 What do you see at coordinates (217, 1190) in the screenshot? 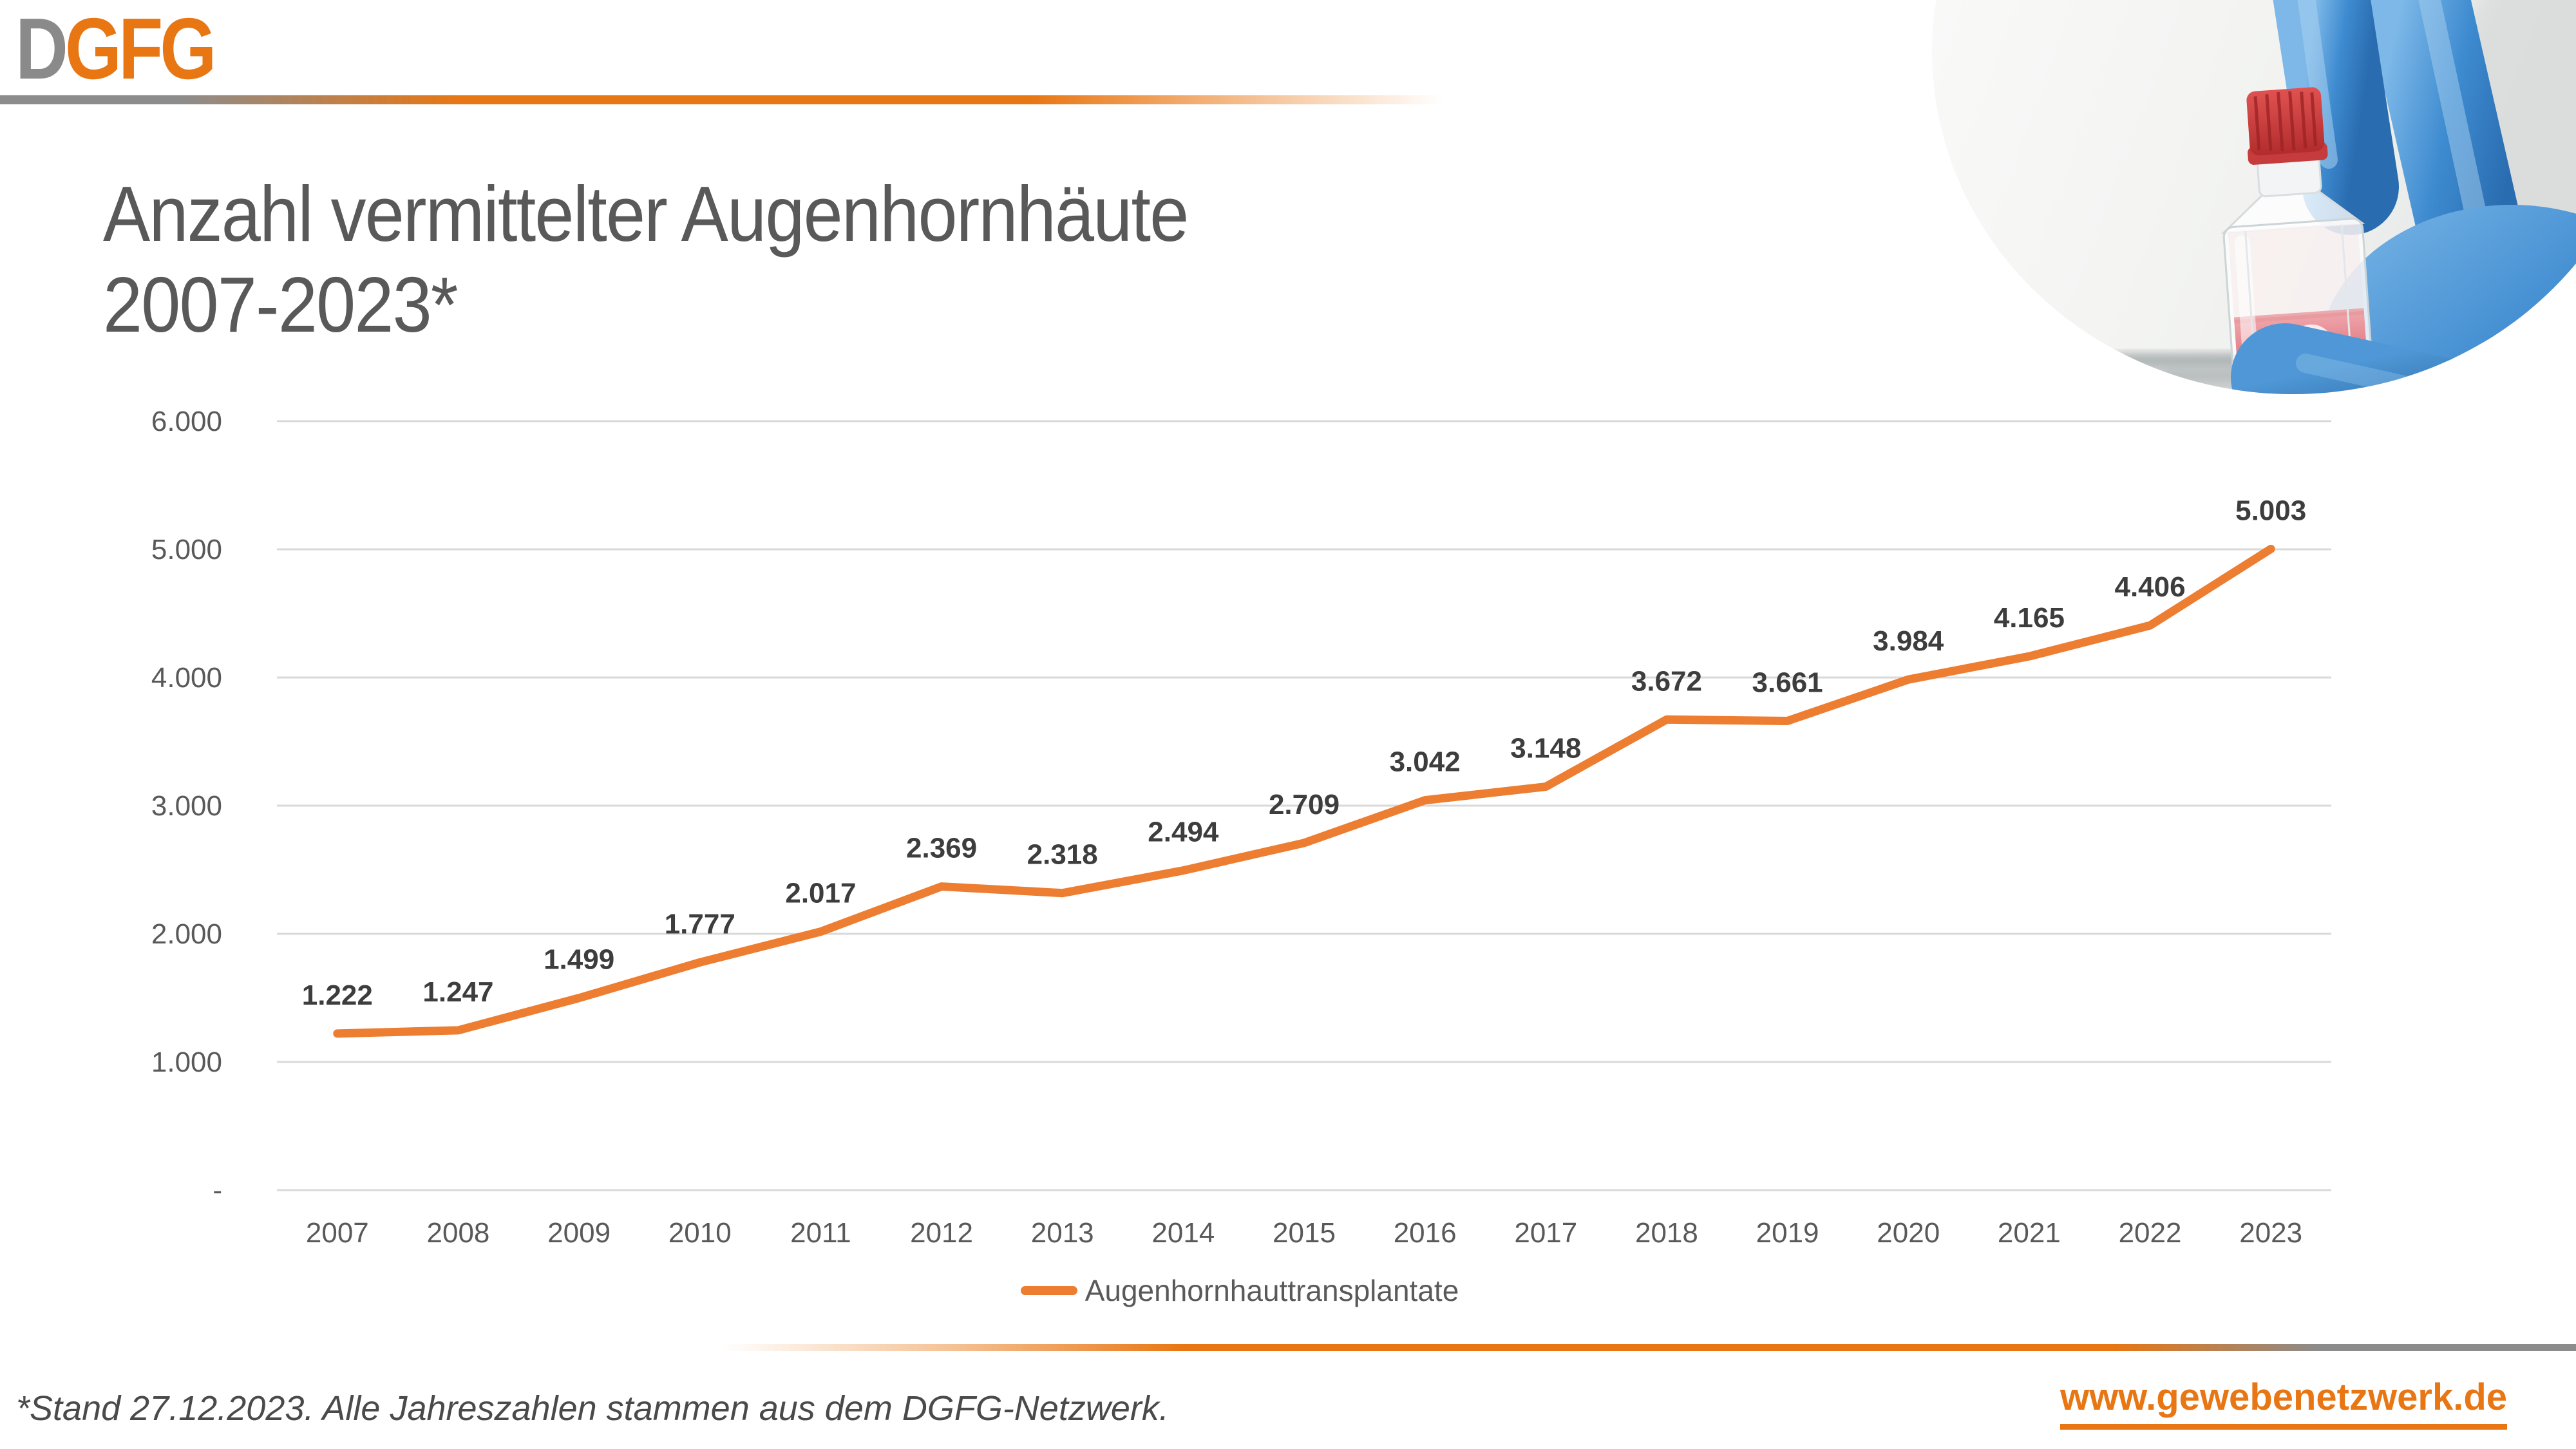
I see `y-axis-tick-label: -` at bounding box center [217, 1190].